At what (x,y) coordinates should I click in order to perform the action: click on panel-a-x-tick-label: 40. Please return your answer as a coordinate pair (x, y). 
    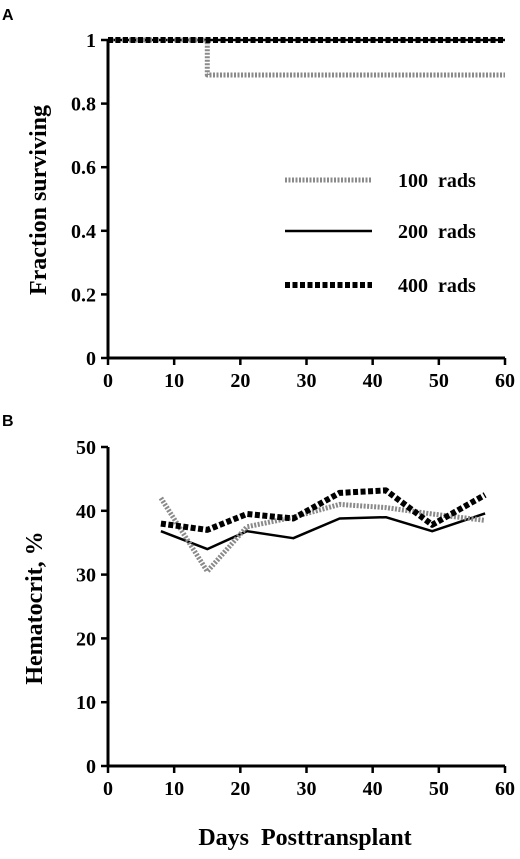
    Looking at the image, I should click on (373, 381).